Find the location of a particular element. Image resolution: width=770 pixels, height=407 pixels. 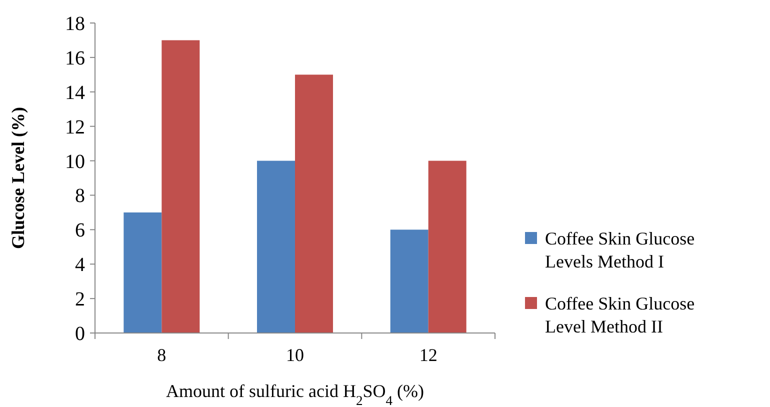

x-axis-title: Amount of sulfuric acid H$_{2}$SO$_{4}$ (%) is located at coordinates (295, 394).